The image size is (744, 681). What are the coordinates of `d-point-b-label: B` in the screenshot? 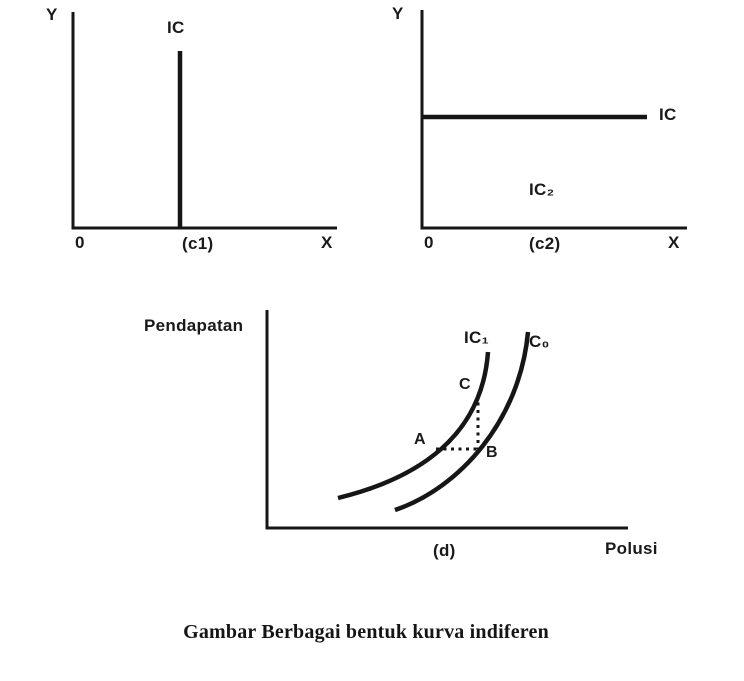 It's located at (492, 452).